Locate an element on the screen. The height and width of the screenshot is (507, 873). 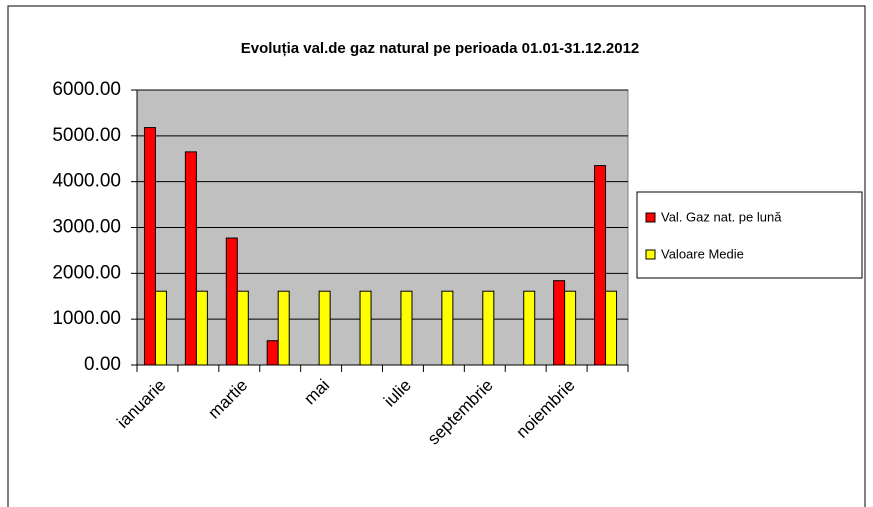
y-tick-label: 2000.00 is located at coordinates (86, 272).